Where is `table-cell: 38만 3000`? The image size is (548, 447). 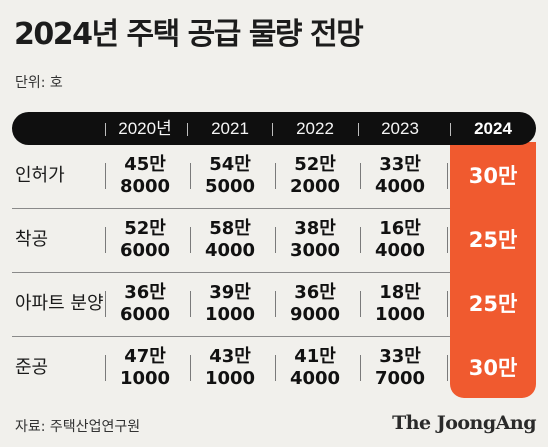
table-cell: 38만 3000 is located at coordinates (315, 240).